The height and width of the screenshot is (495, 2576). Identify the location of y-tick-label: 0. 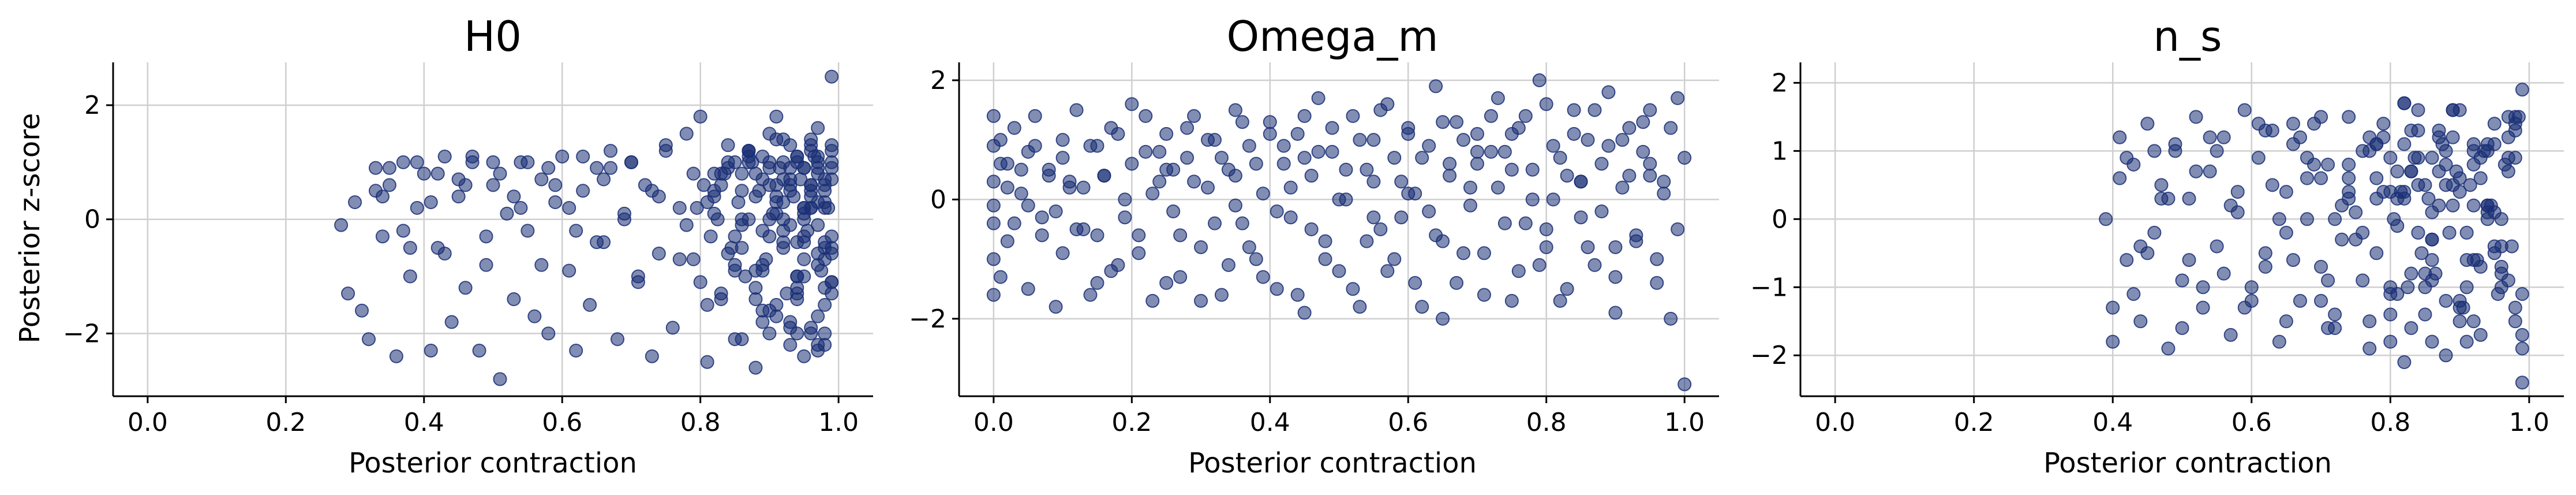
(938, 200).